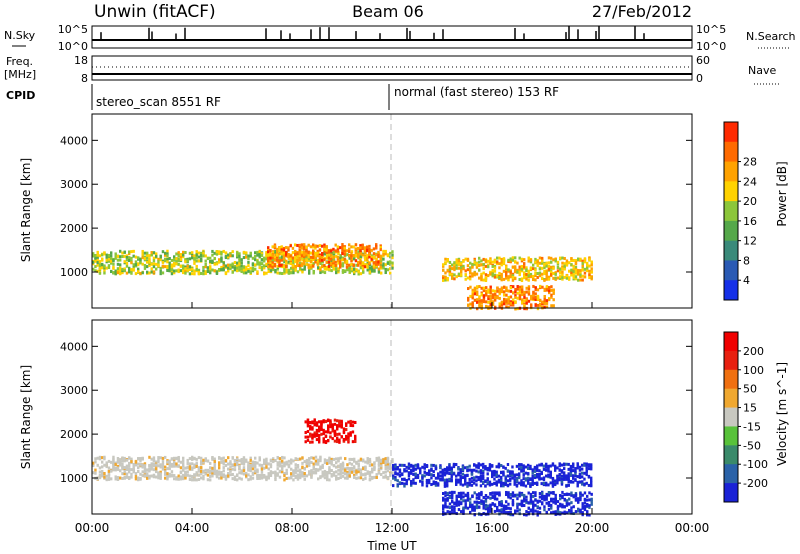 The width and height of the screenshot is (800, 554). What do you see at coordinates (155, 12) in the screenshot?
I see `station-title: Unwin (fitACF)` at bounding box center [155, 12].